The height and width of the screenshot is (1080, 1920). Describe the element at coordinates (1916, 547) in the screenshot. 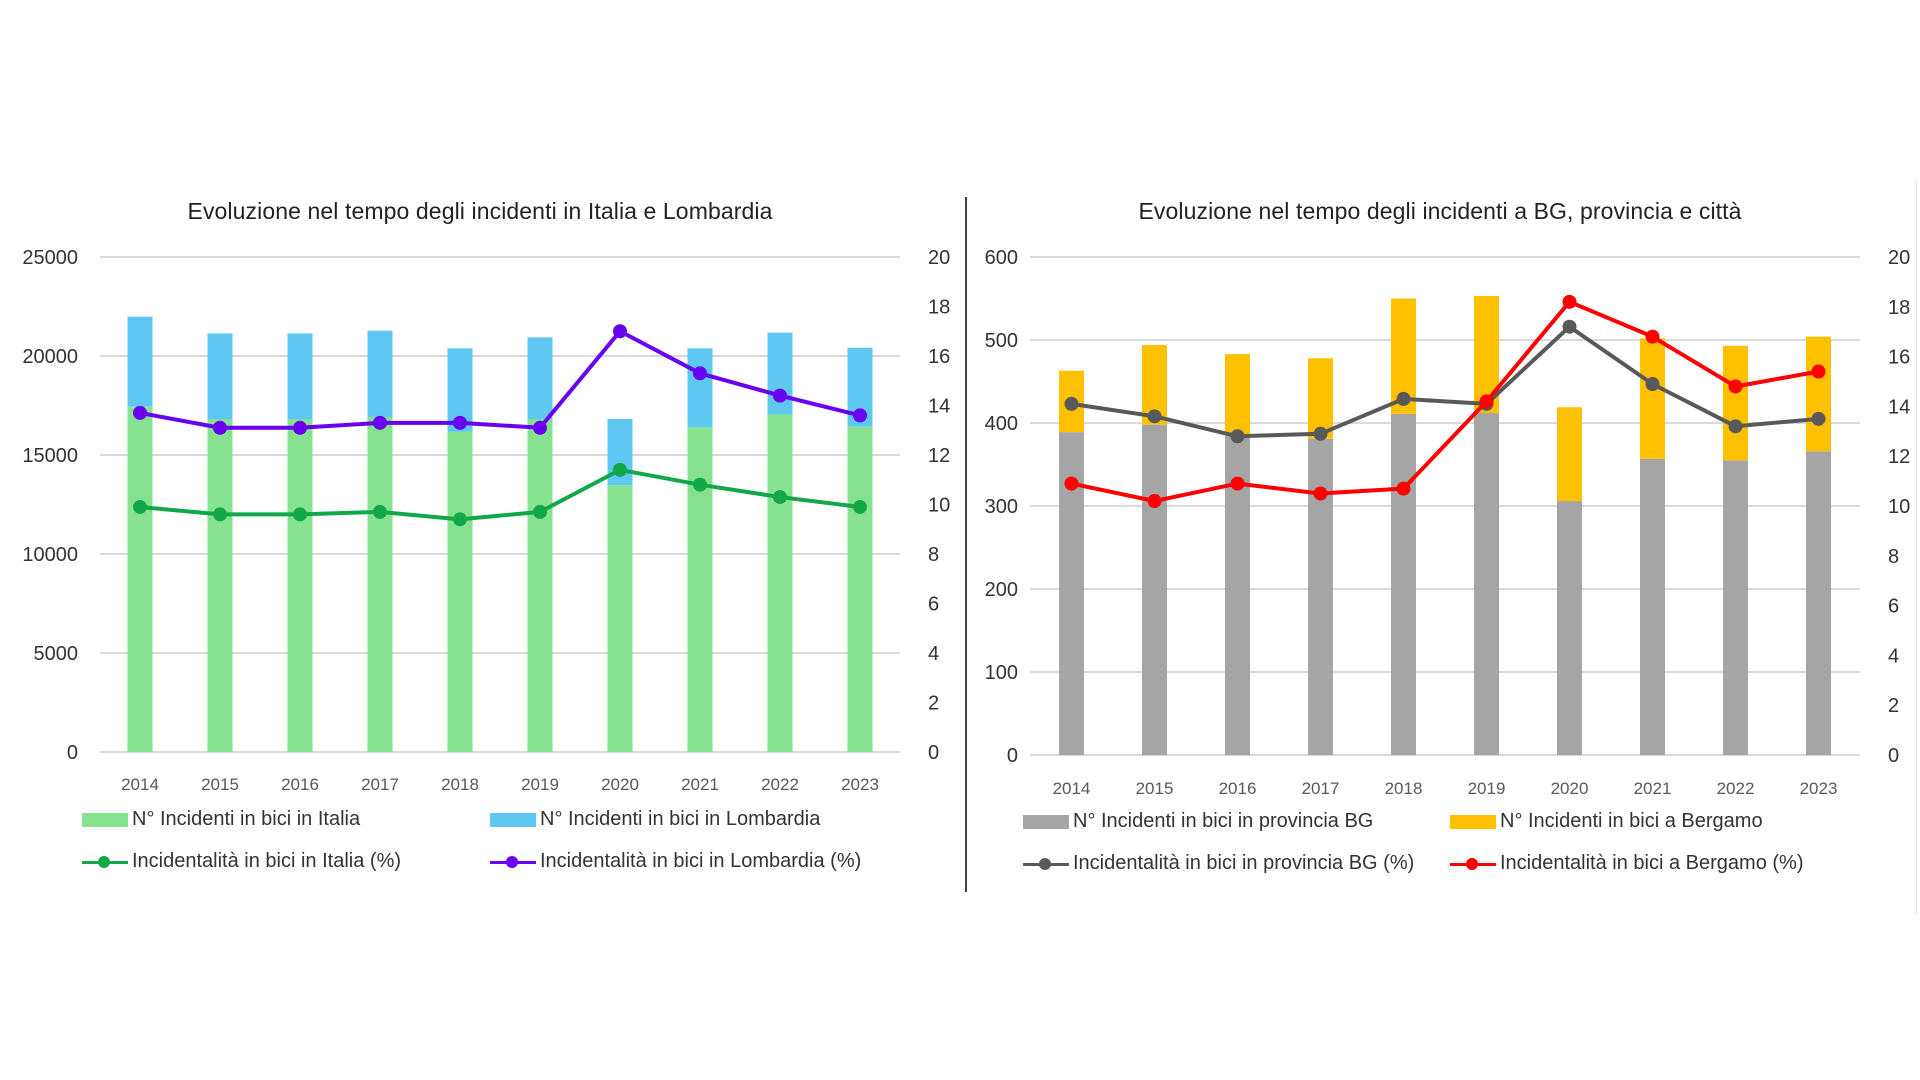

I see `page-edge-line` at that location.